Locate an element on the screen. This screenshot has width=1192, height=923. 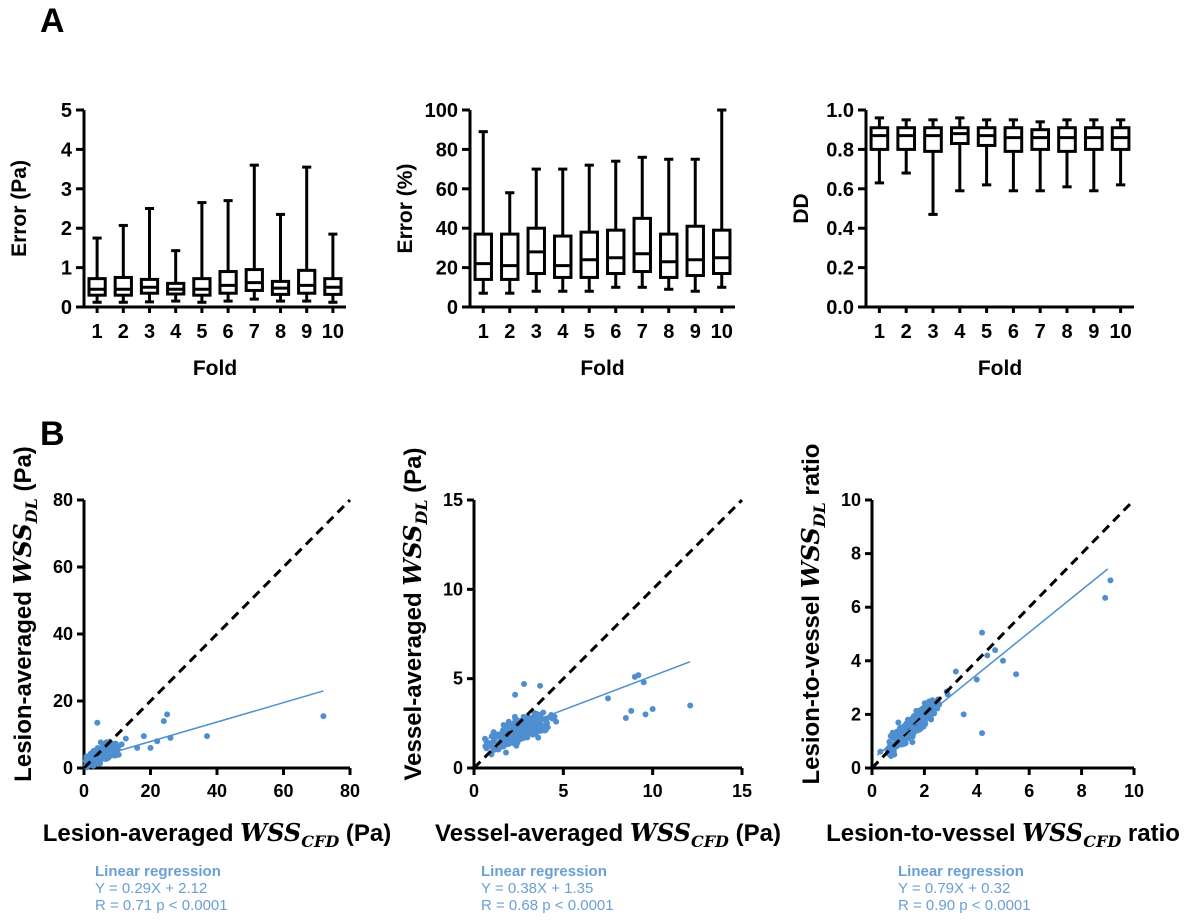
regression-stats: R = 0.68 p < 0.0001 is located at coordinates (547, 905).